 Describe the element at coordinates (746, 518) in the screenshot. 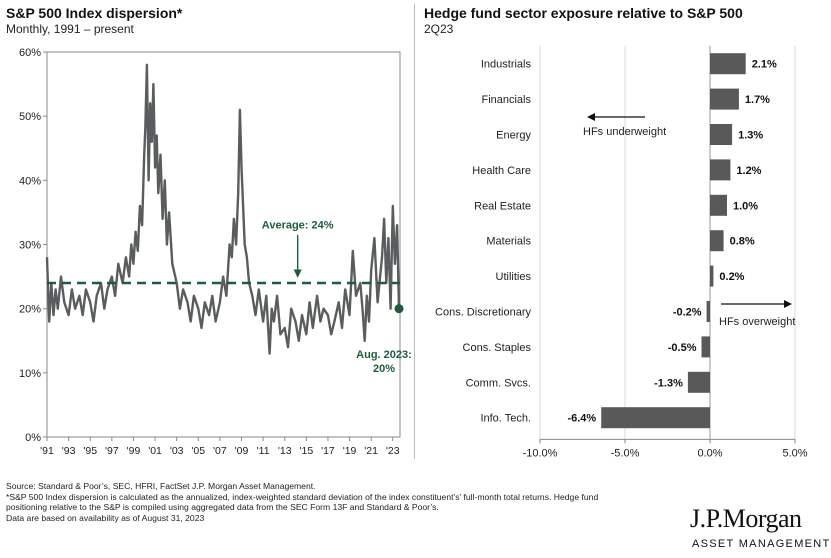

I see `jpmorgan-logo: J.P.Morgan` at that location.